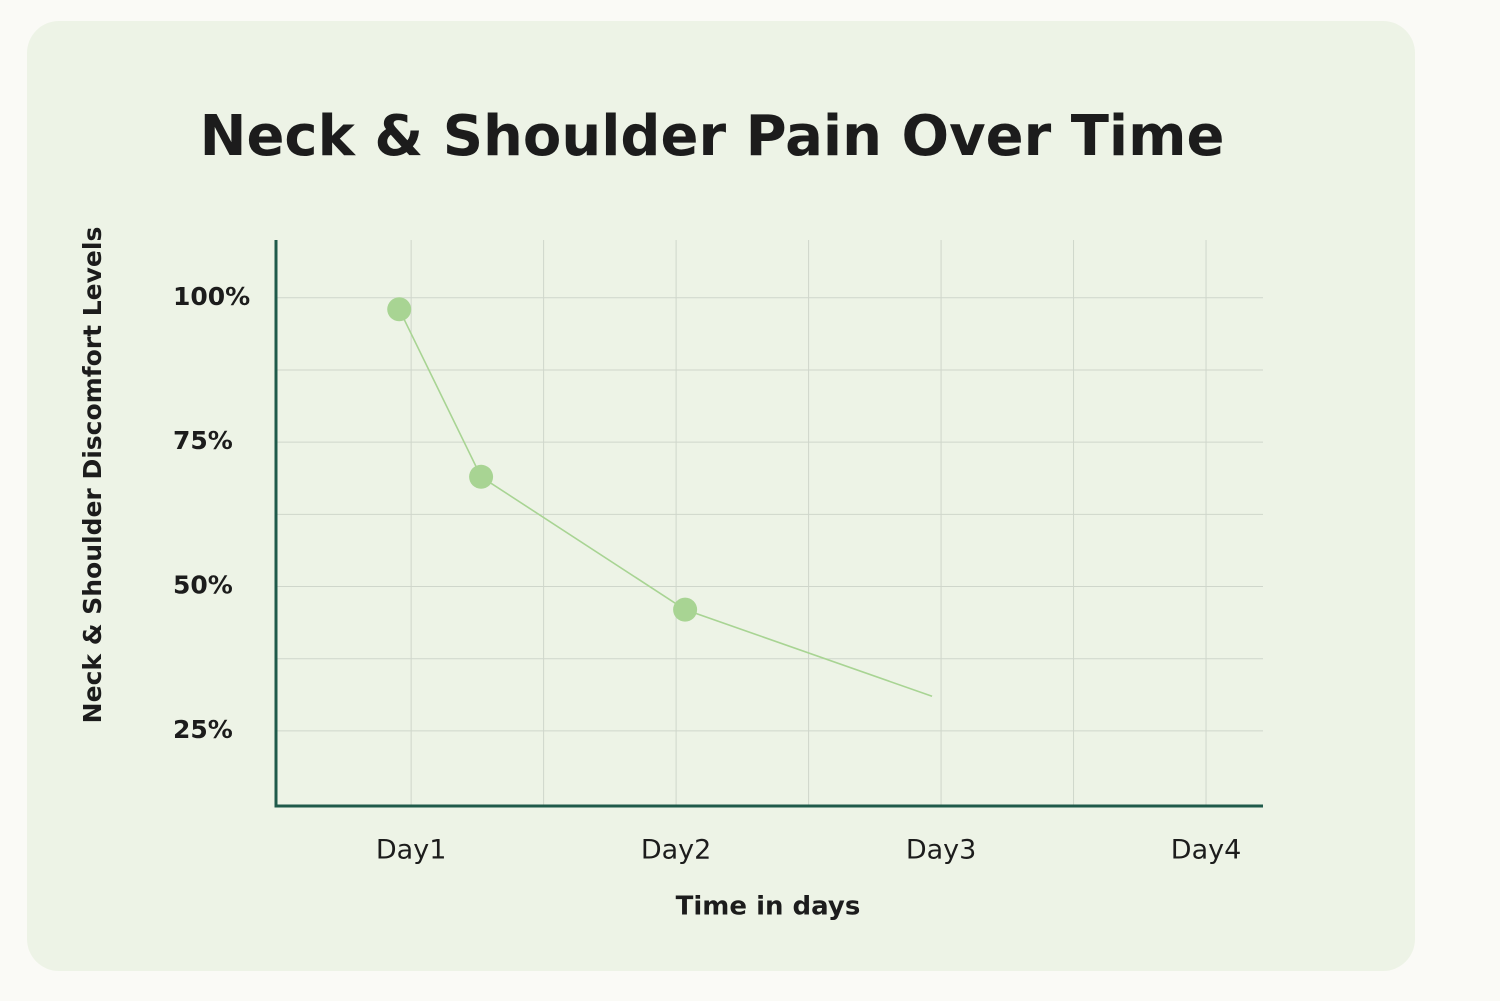 This screenshot has width=1500, height=1001. I want to click on y-tick-label: 50%, so click(203, 585).